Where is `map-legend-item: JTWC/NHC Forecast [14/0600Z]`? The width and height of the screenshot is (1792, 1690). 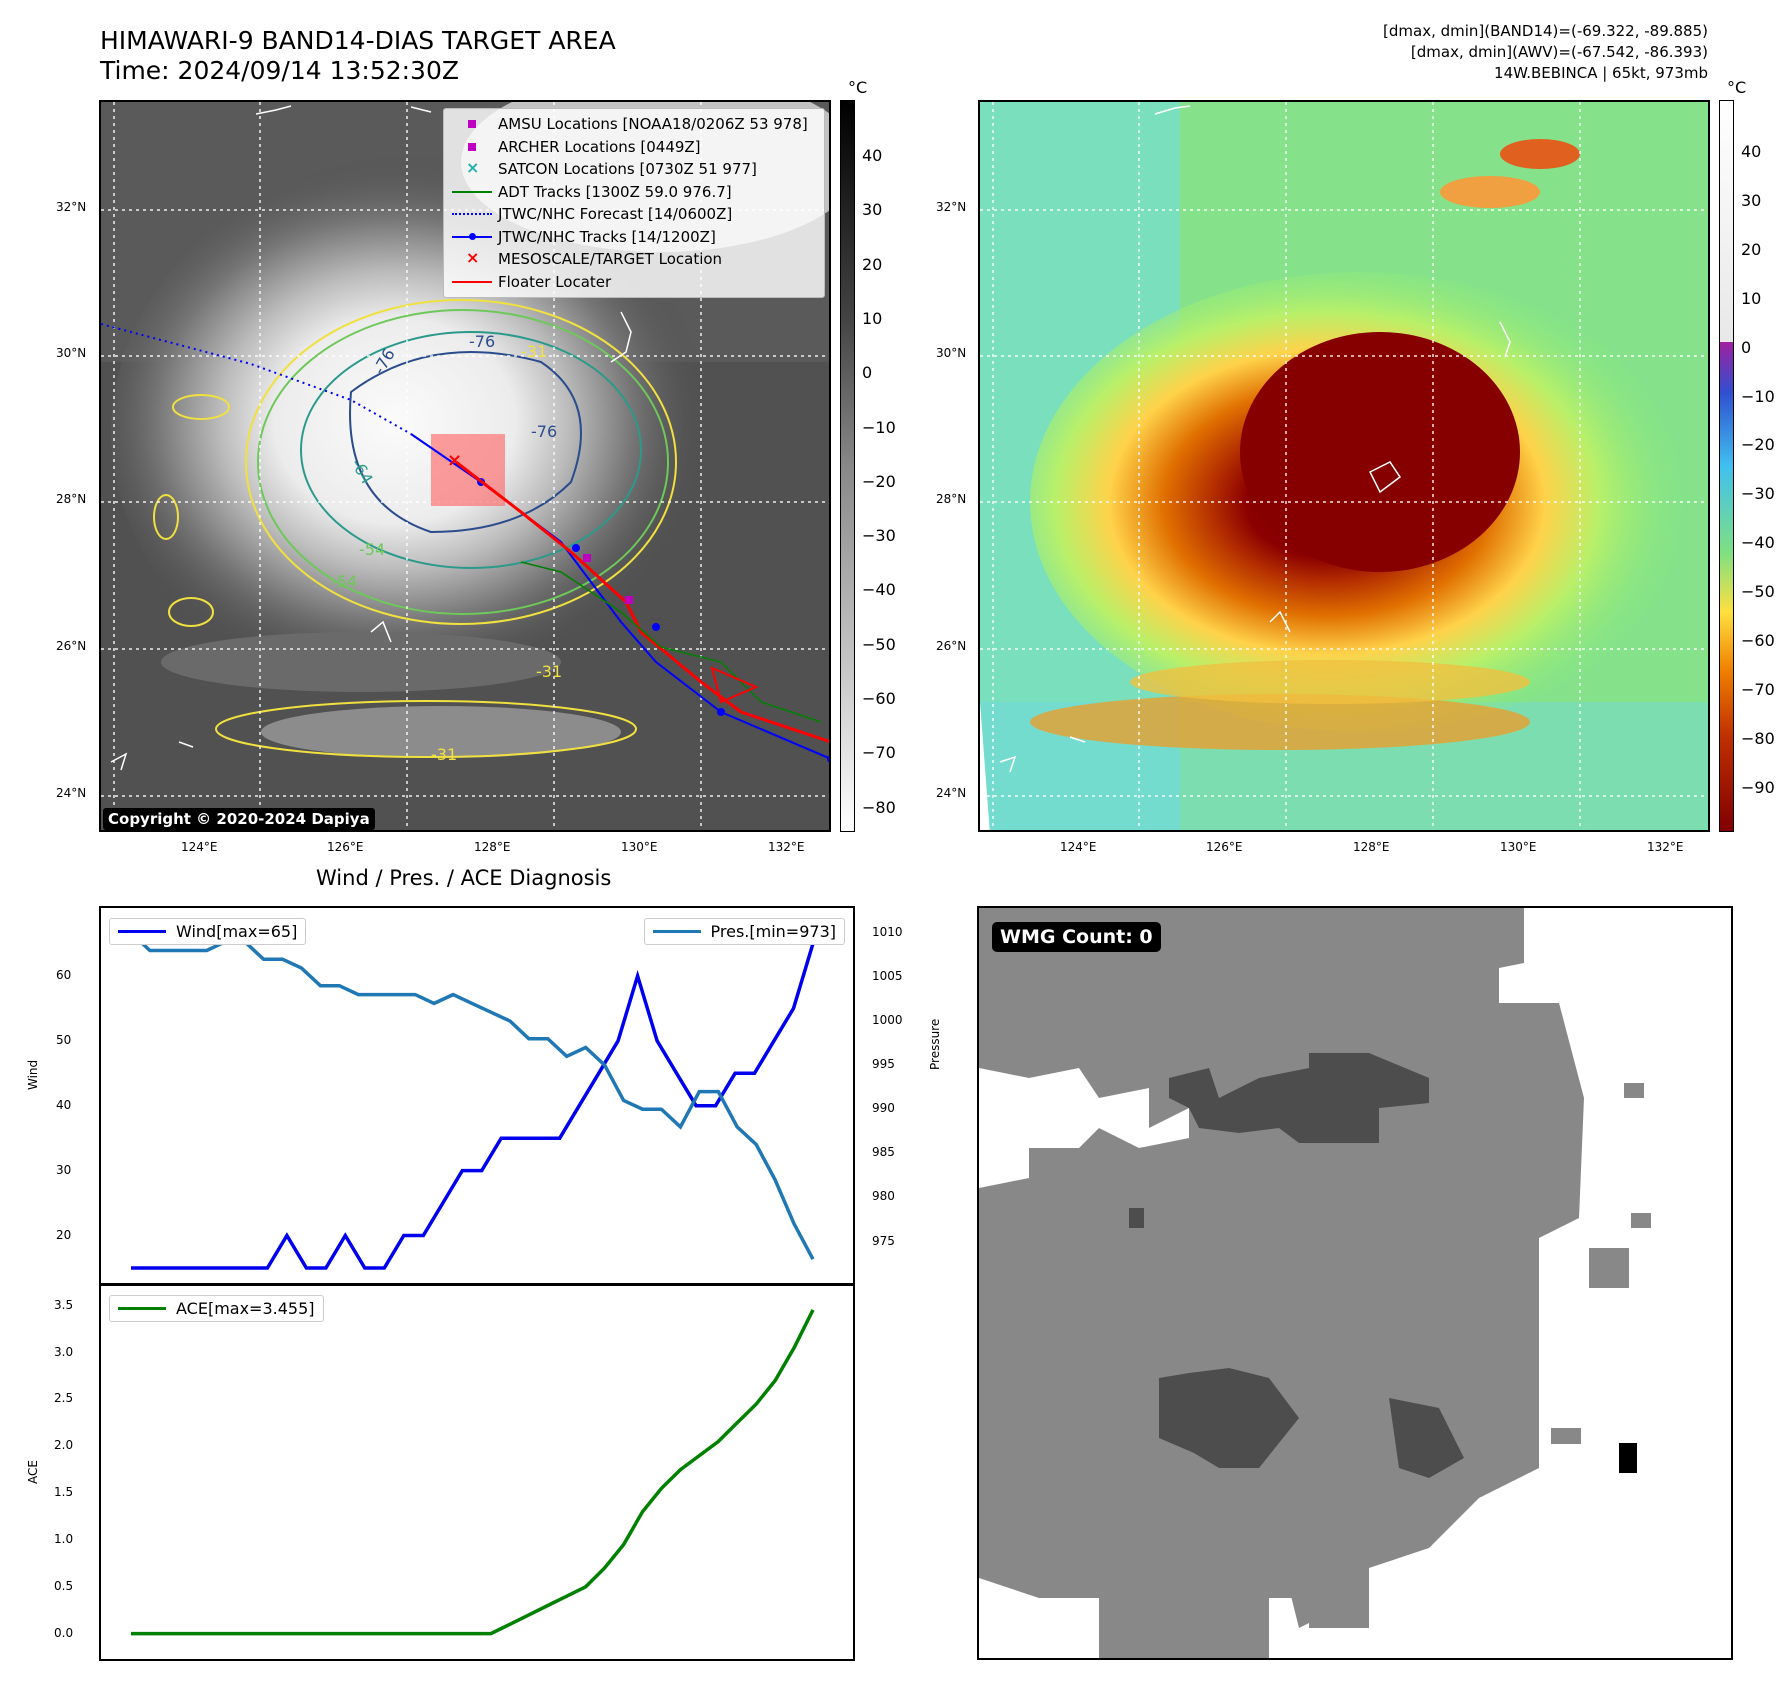
map-legend-item: JTWC/NHC Forecast [14/0600Z] is located at coordinates (634, 214).